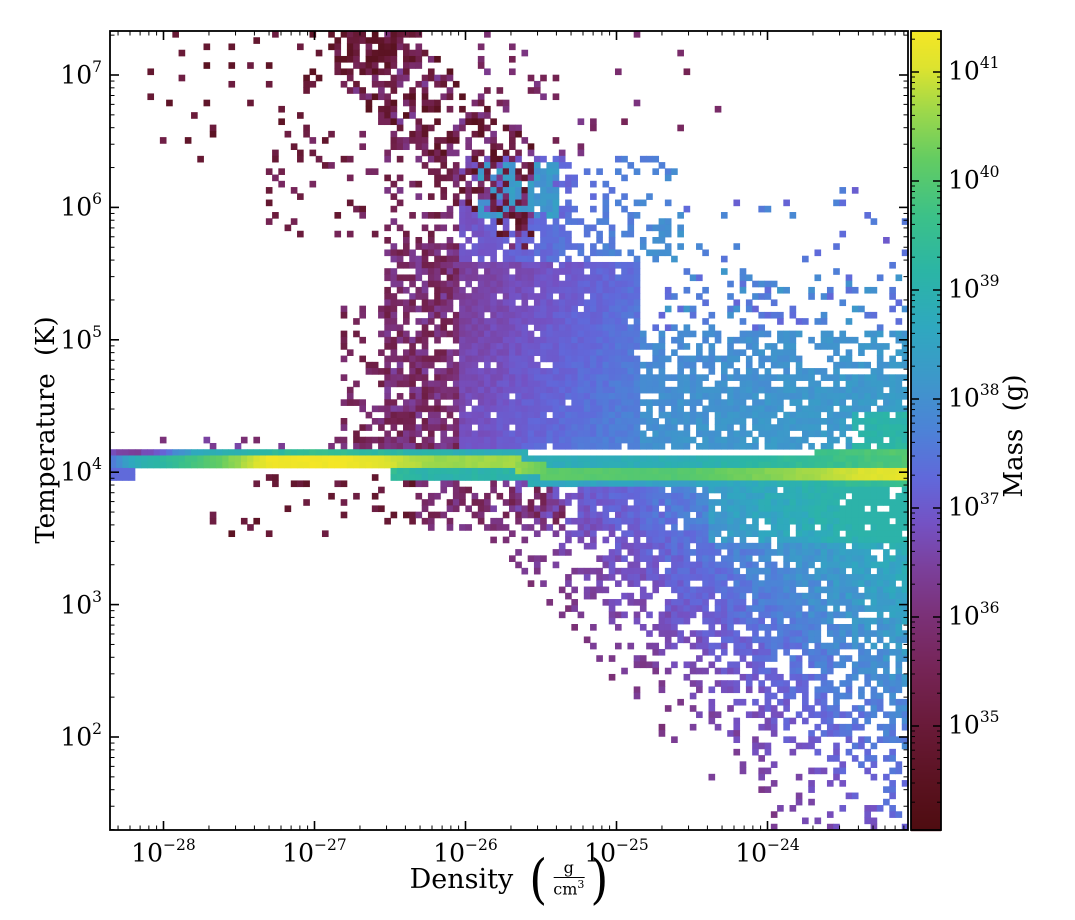  What do you see at coordinates (974, 397) in the screenshot?
I see `colorbar-tick-label: 1038` at bounding box center [974, 397].